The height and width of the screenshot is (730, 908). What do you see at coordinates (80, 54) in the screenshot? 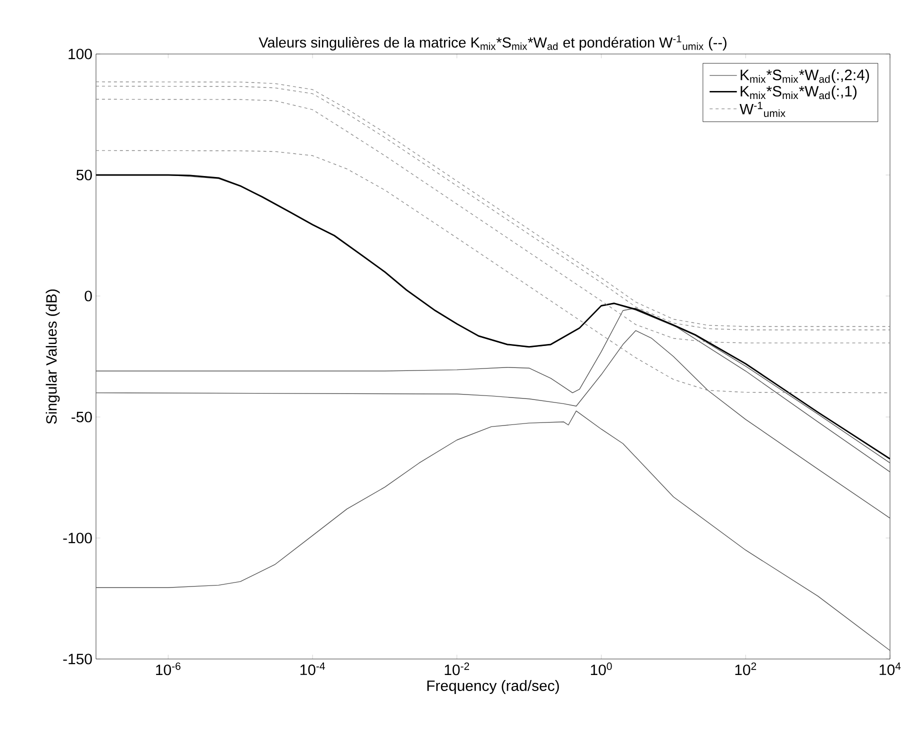
I see `y-tick-label: 100` at bounding box center [80, 54].